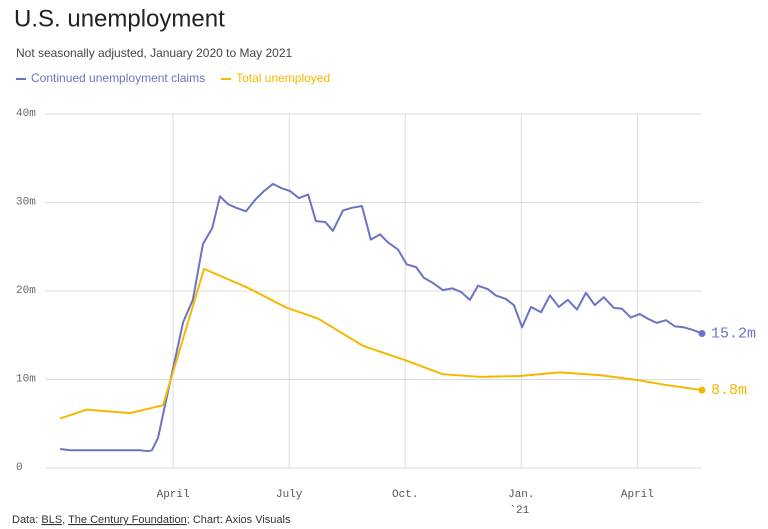 This screenshot has width=768, height=529. Describe the element at coordinates (19, 468) in the screenshot. I see `y-tick-label: 0` at that location.